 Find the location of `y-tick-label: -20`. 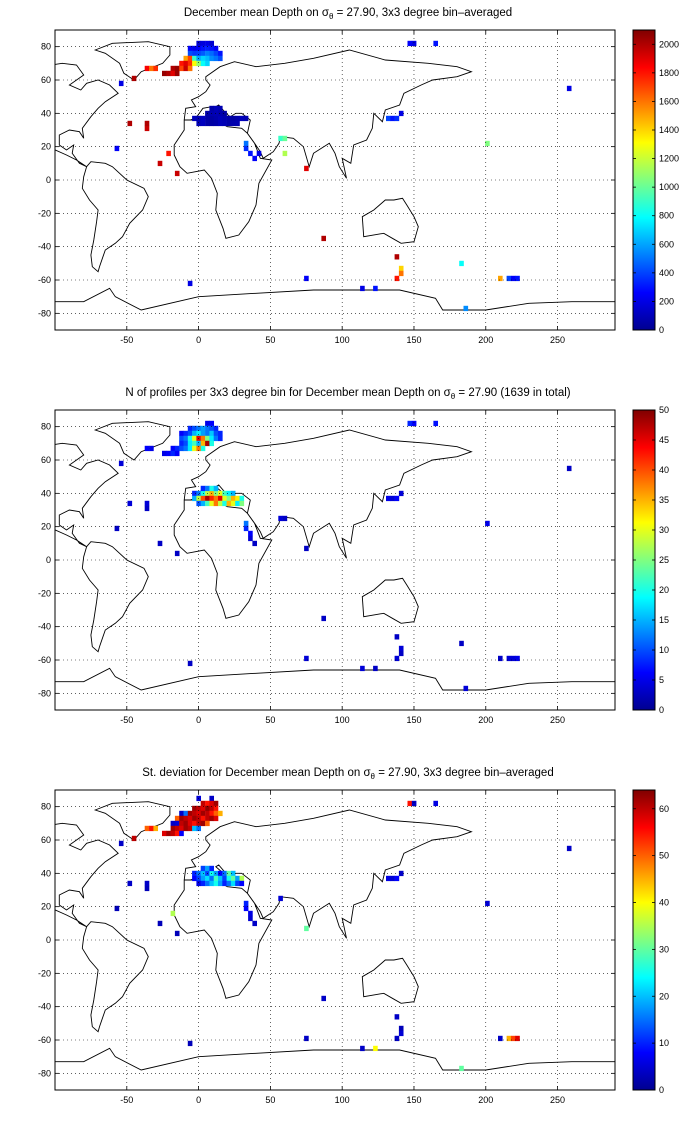

y-tick-label: -20 is located at coordinates (44, 213).